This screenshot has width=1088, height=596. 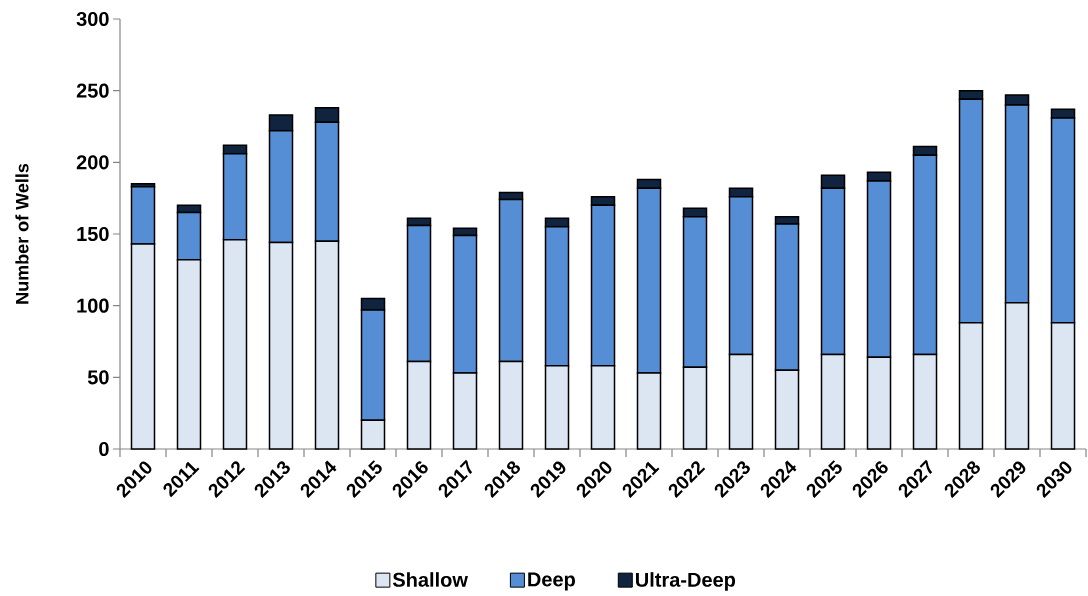 What do you see at coordinates (93, 234) in the screenshot?
I see `y-tick-label: 150` at bounding box center [93, 234].